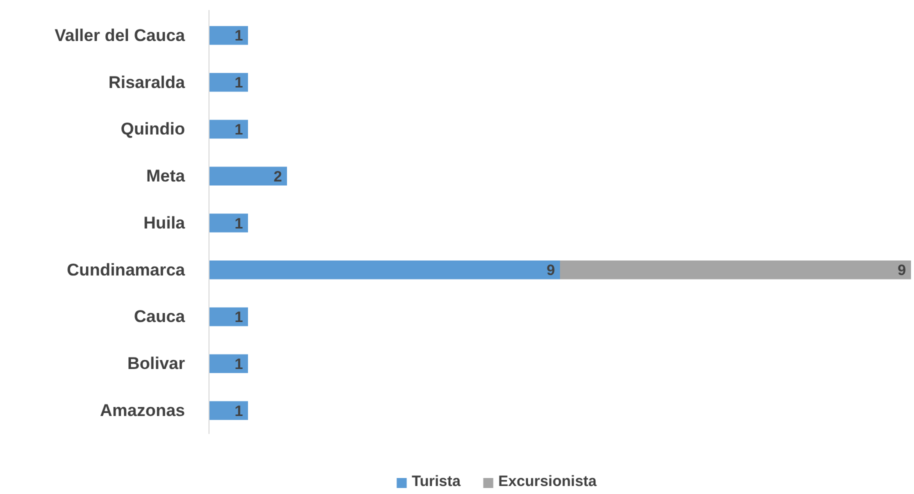  I want to click on y-tick-label: Bolivar, so click(156, 364).